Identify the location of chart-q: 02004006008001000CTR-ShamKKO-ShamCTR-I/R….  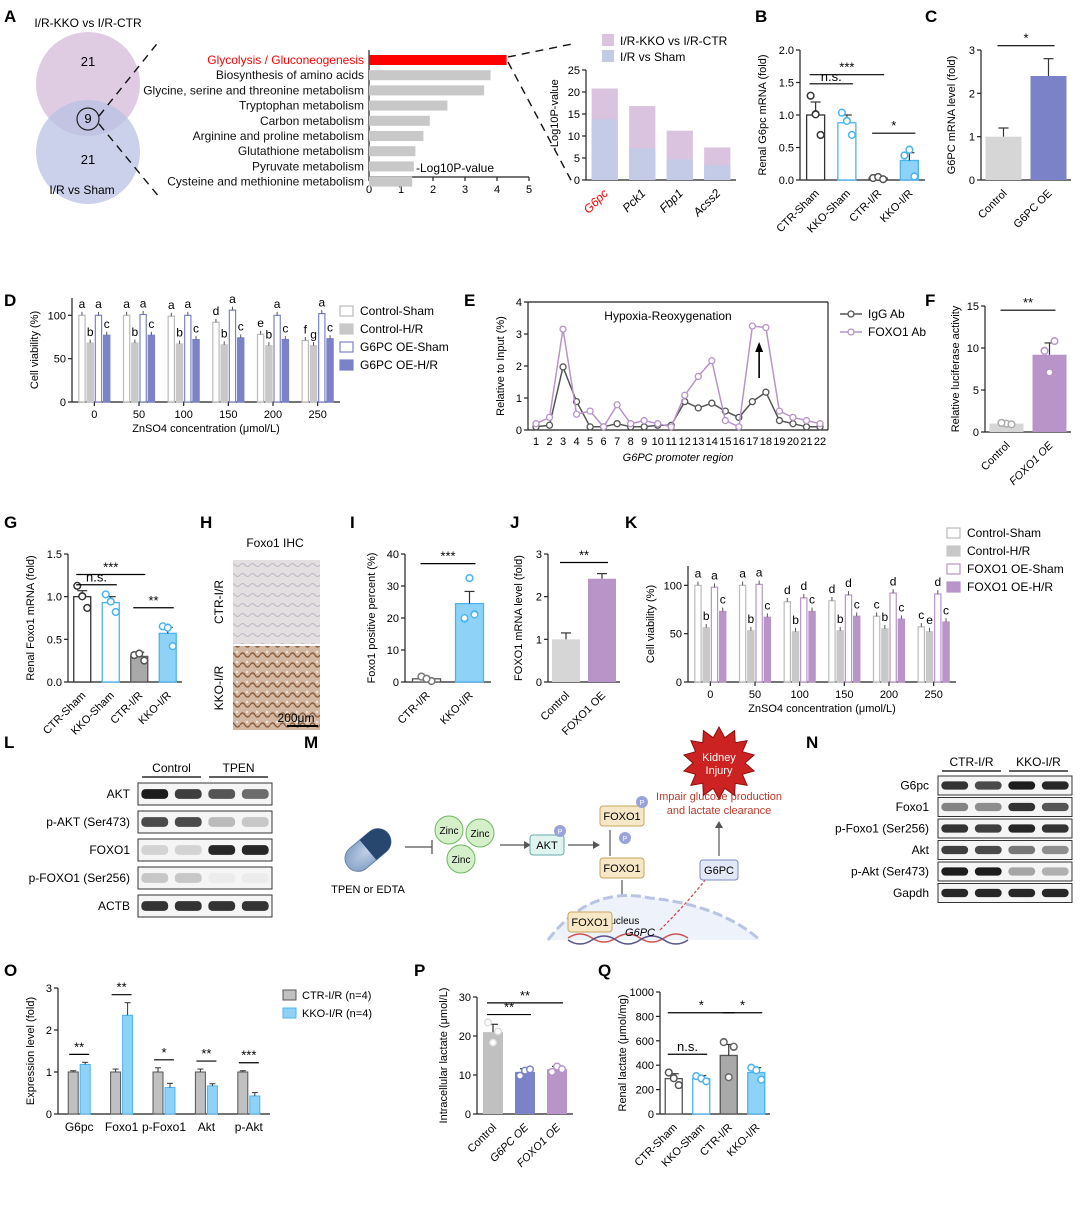
(693, 1078).